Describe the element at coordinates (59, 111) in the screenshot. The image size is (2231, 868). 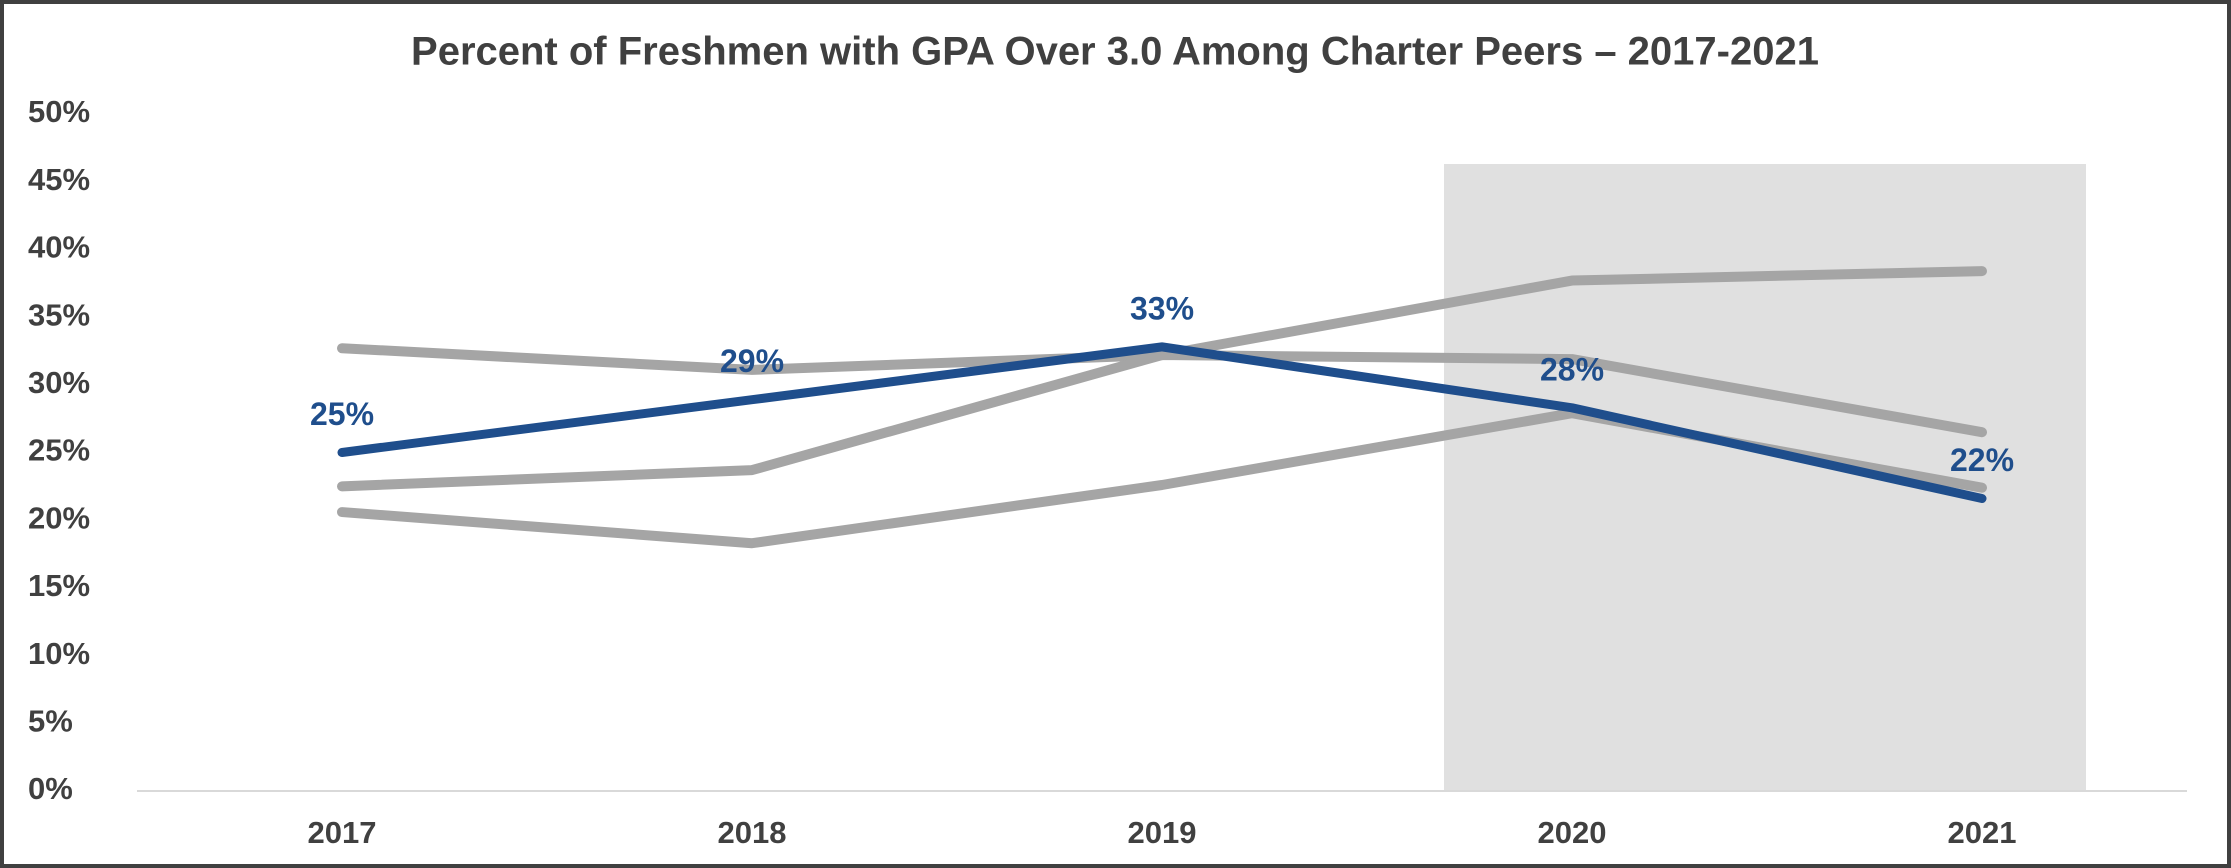
I see `y-tick-label: 50%` at that location.